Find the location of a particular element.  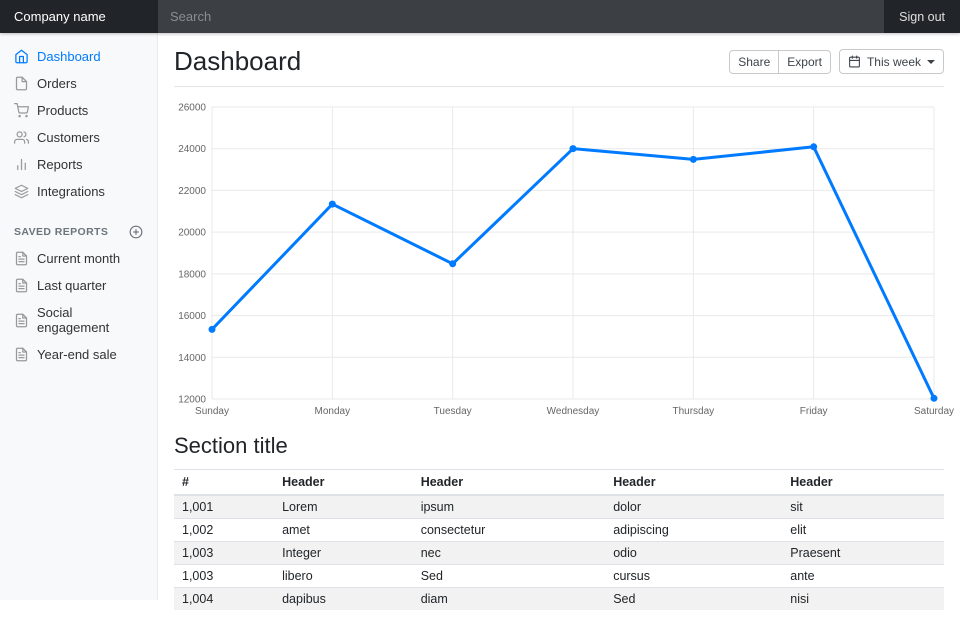

share-export-group: Share Export is located at coordinates (780, 62).